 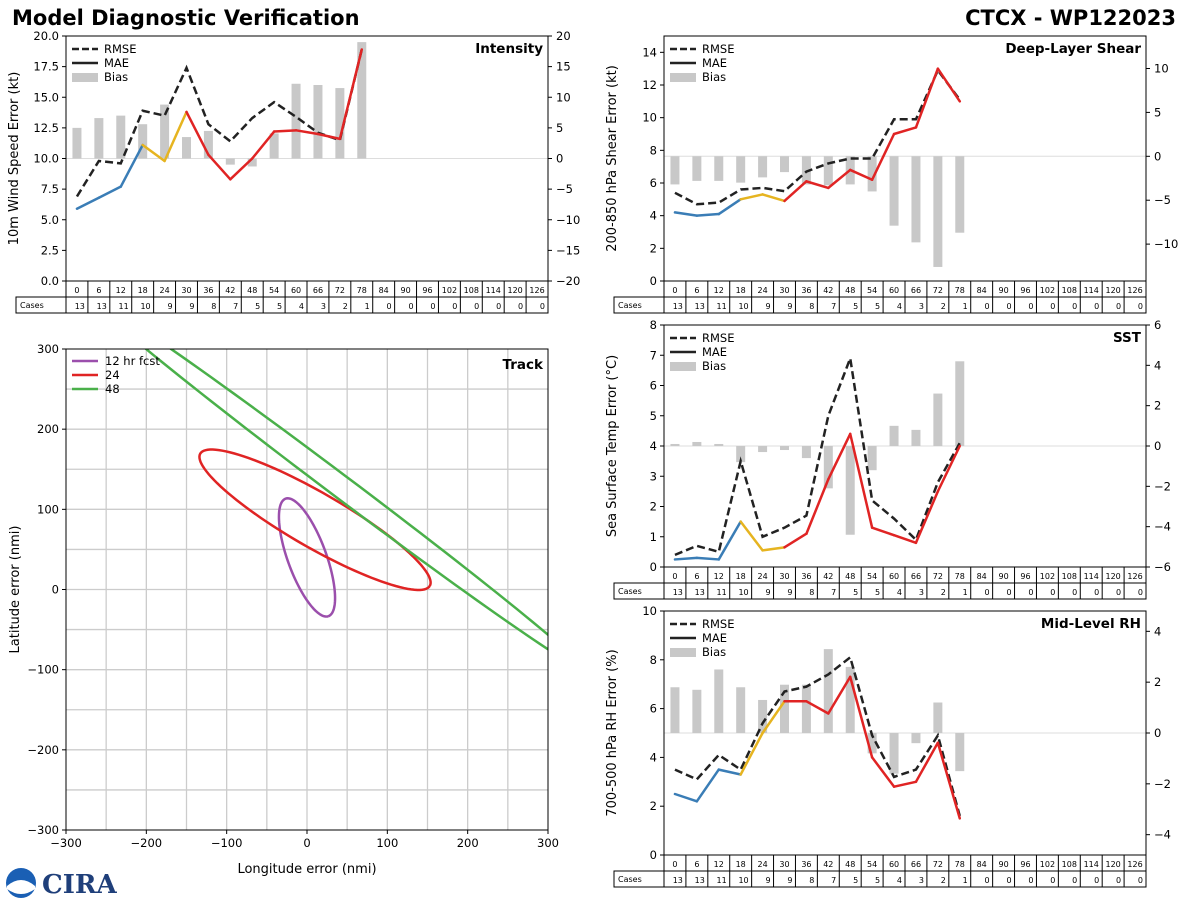 What do you see at coordinates (649, 85) in the screenshot?
I see `shear-y-tick-label: 12` at bounding box center [649, 85].